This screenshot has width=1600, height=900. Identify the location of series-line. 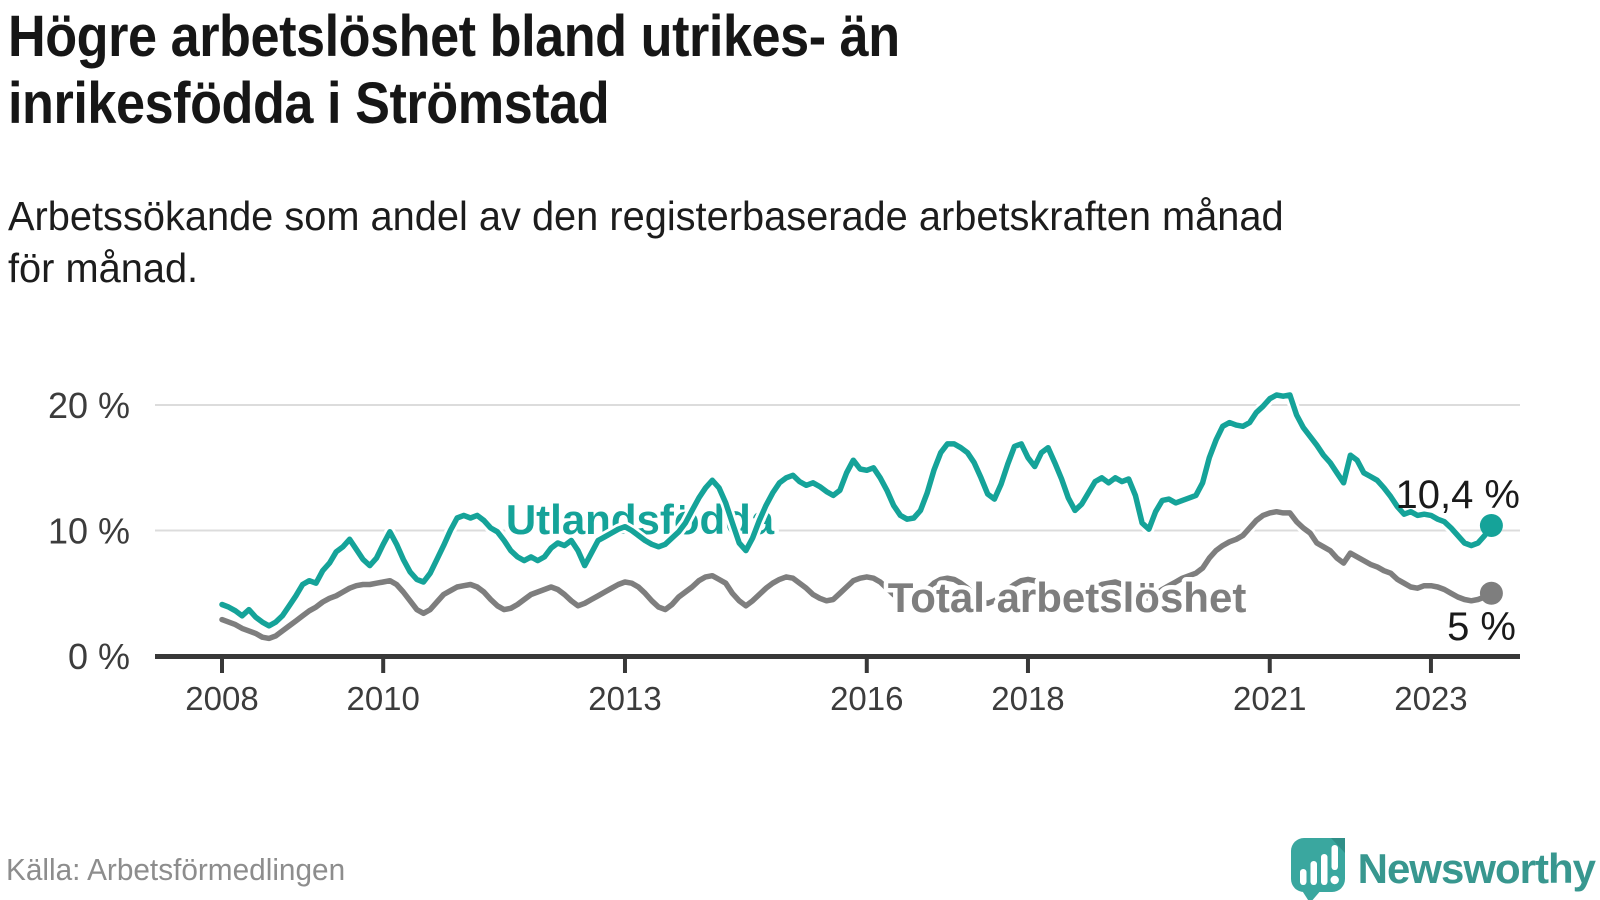
(857, 575).